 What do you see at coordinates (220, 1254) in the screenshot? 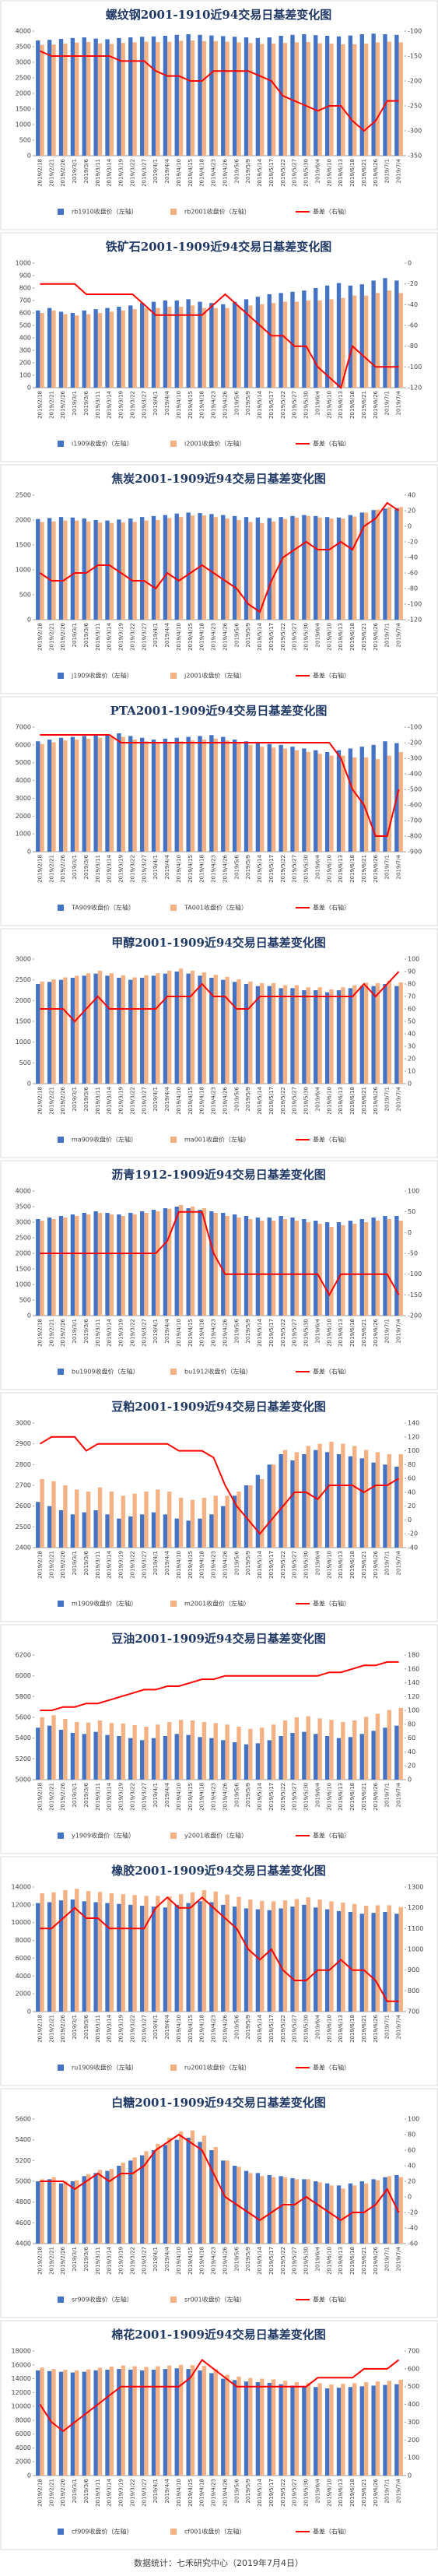
I see `basis-line` at bounding box center [220, 1254].